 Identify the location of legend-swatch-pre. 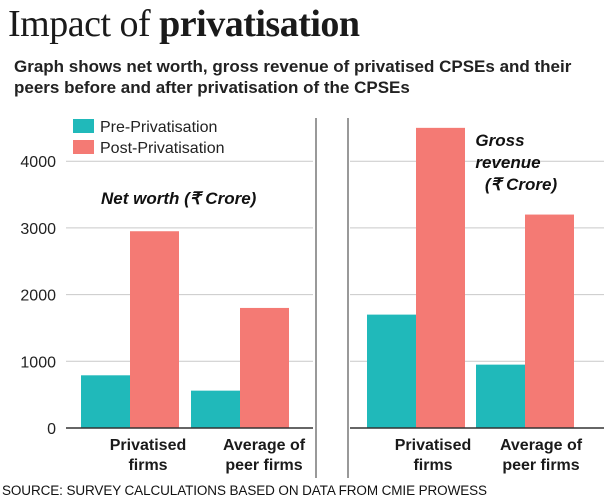
(83, 126).